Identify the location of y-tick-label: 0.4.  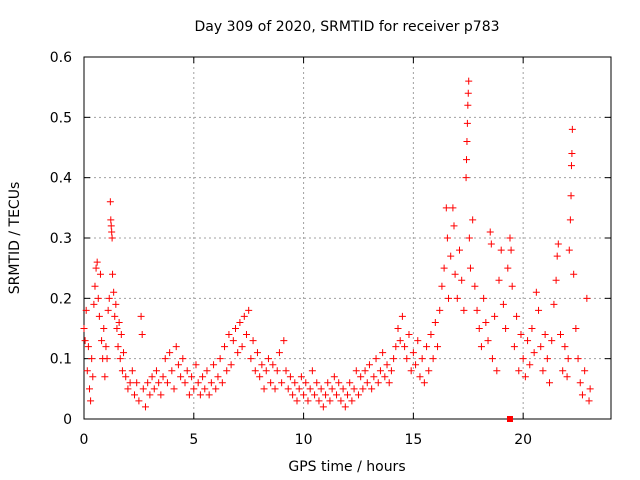
(61, 179).